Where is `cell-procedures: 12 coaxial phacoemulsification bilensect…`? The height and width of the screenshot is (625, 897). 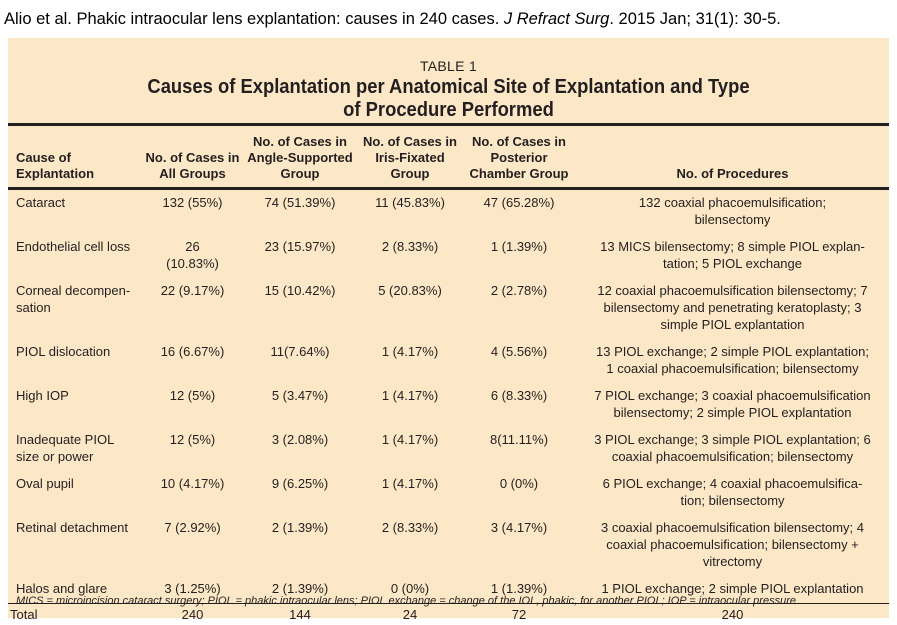 cell-procedures: 12 coaxial phacoemulsification bilensect… is located at coordinates (732, 308).